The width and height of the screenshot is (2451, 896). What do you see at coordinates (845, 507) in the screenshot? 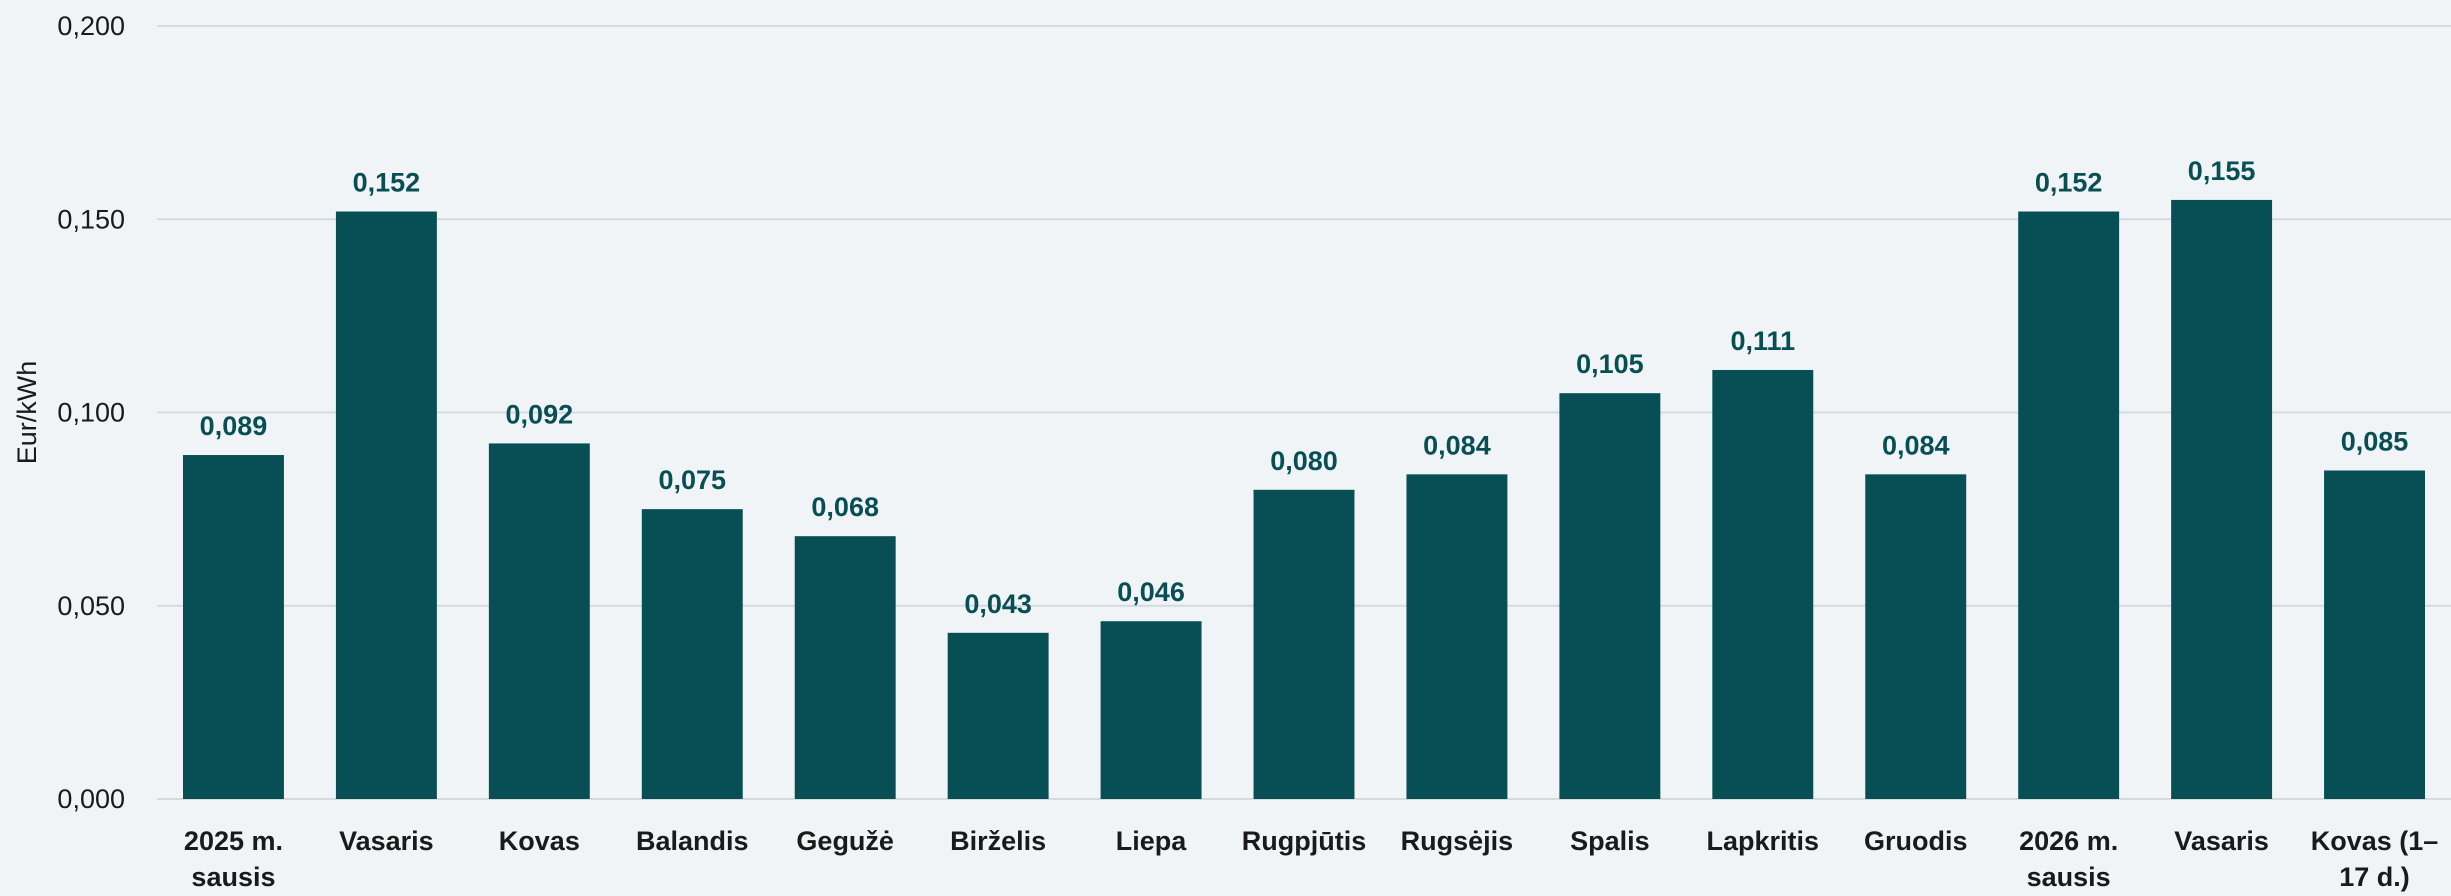
I see `data-label: 0,068` at bounding box center [845, 507].